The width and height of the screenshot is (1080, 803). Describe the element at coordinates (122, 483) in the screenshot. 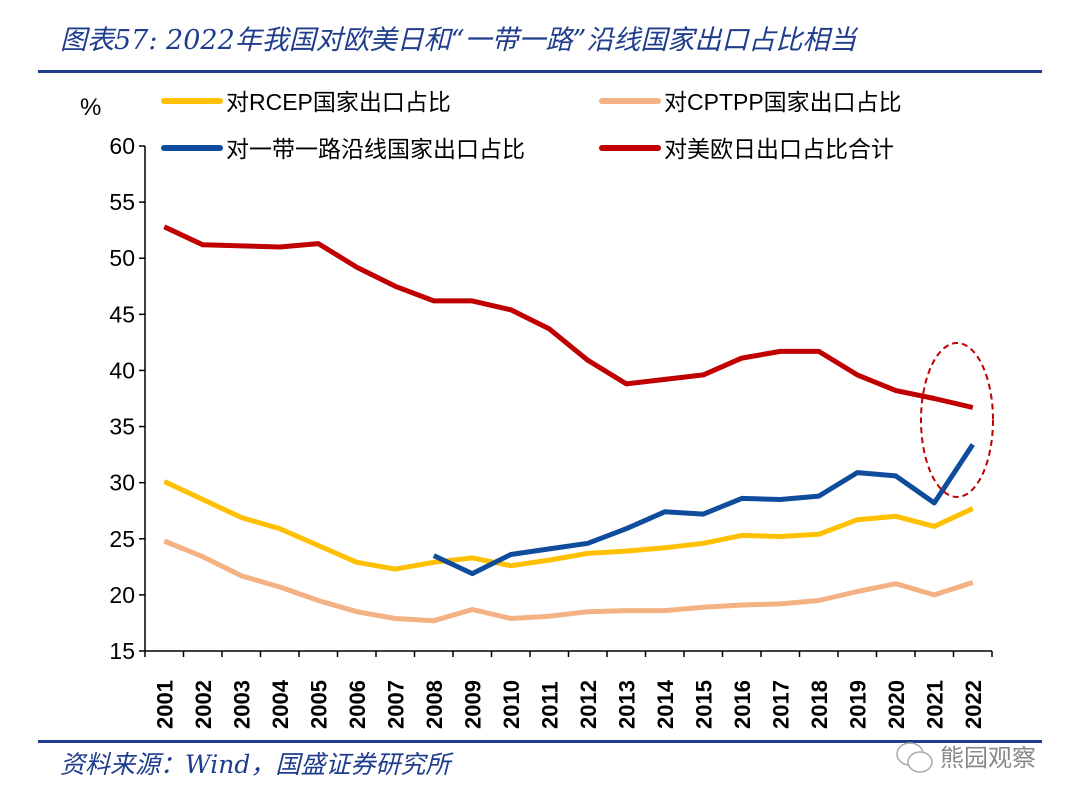

I see `y-tick-label: 30` at that location.